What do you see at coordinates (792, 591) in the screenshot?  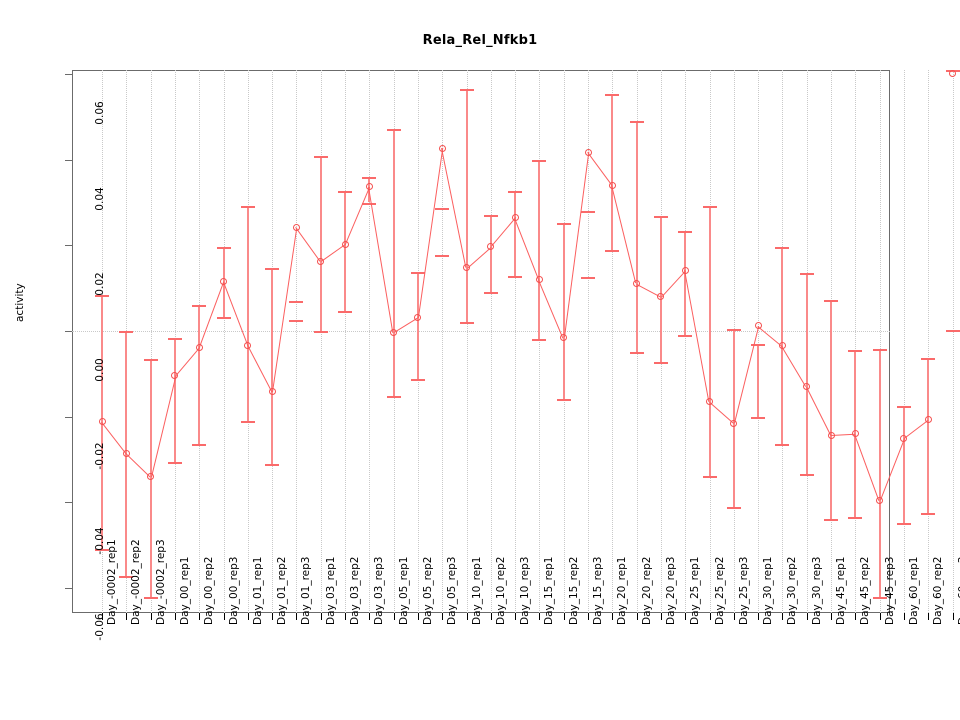 I see `x-axis-tick-label: Day_30_rep2` at bounding box center [792, 591].